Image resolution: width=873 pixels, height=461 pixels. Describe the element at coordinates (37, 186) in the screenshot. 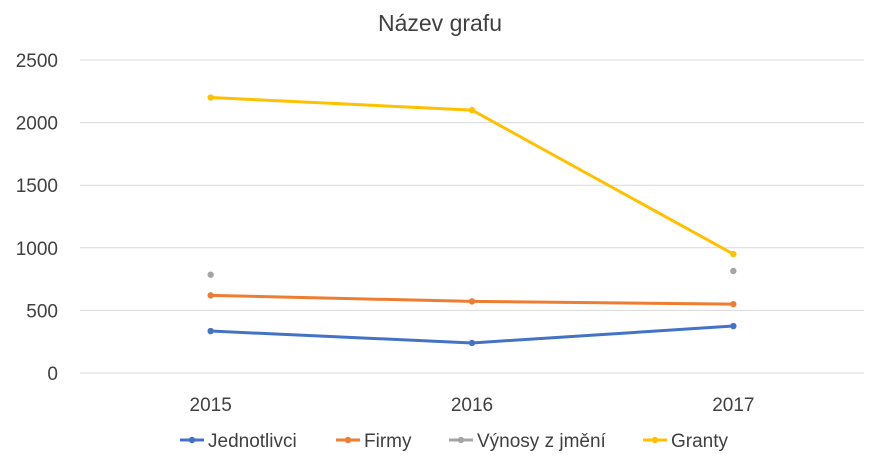

I see `y-tick-label: 1500` at that location.